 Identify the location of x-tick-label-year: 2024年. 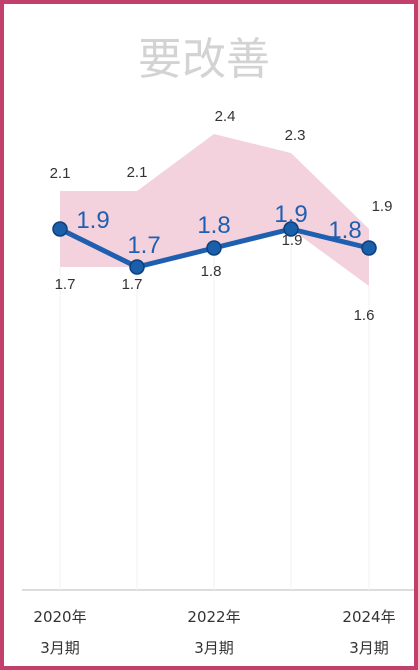
(368, 617).